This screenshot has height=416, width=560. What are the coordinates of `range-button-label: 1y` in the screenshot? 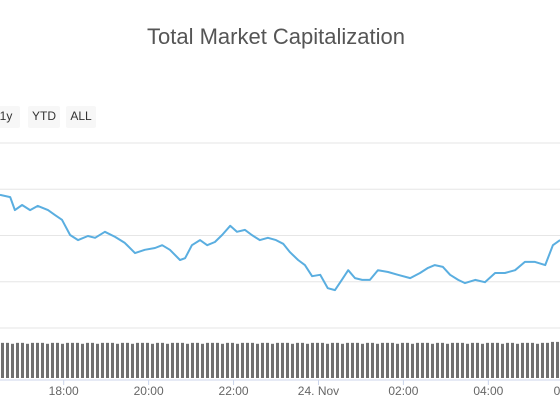 It's located at (6, 116).